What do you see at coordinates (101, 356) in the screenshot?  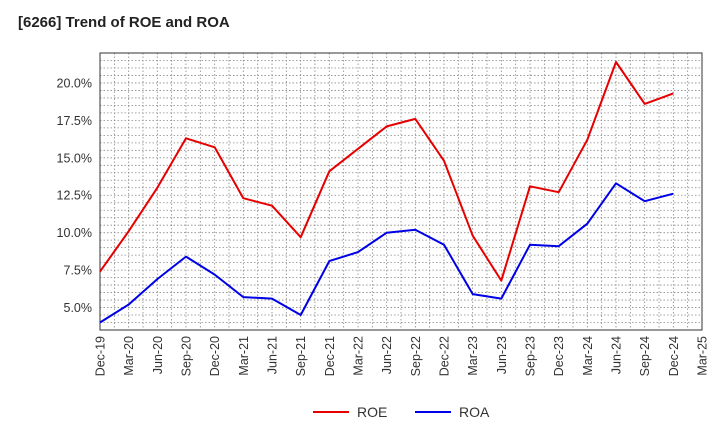 I see `x-tick-label: Dec-19` at bounding box center [101, 356].